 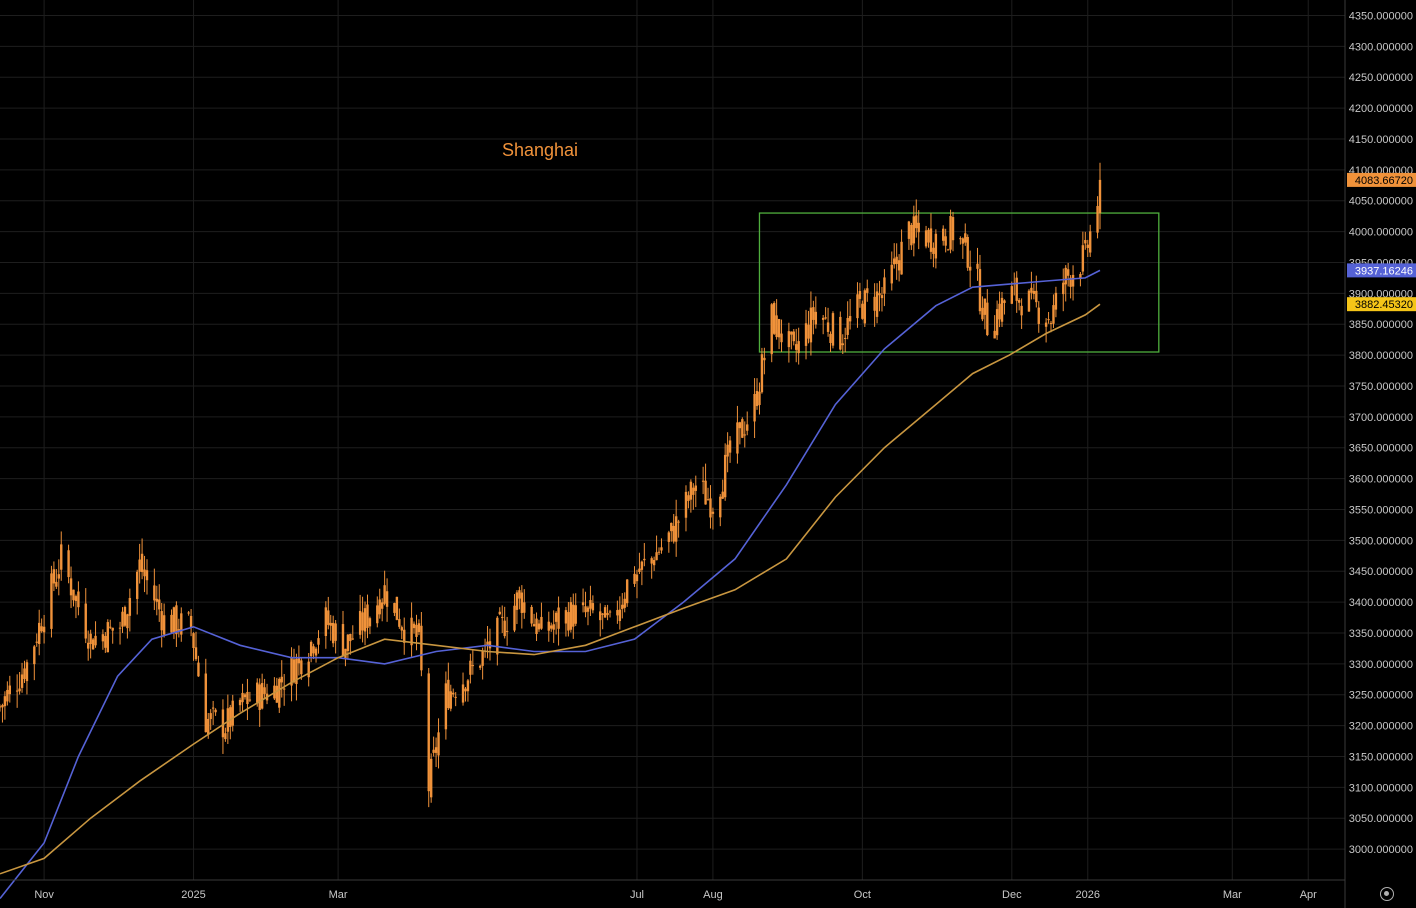 I want to click on y-tick-label: 4000.000000, so click(x=1381, y=233).